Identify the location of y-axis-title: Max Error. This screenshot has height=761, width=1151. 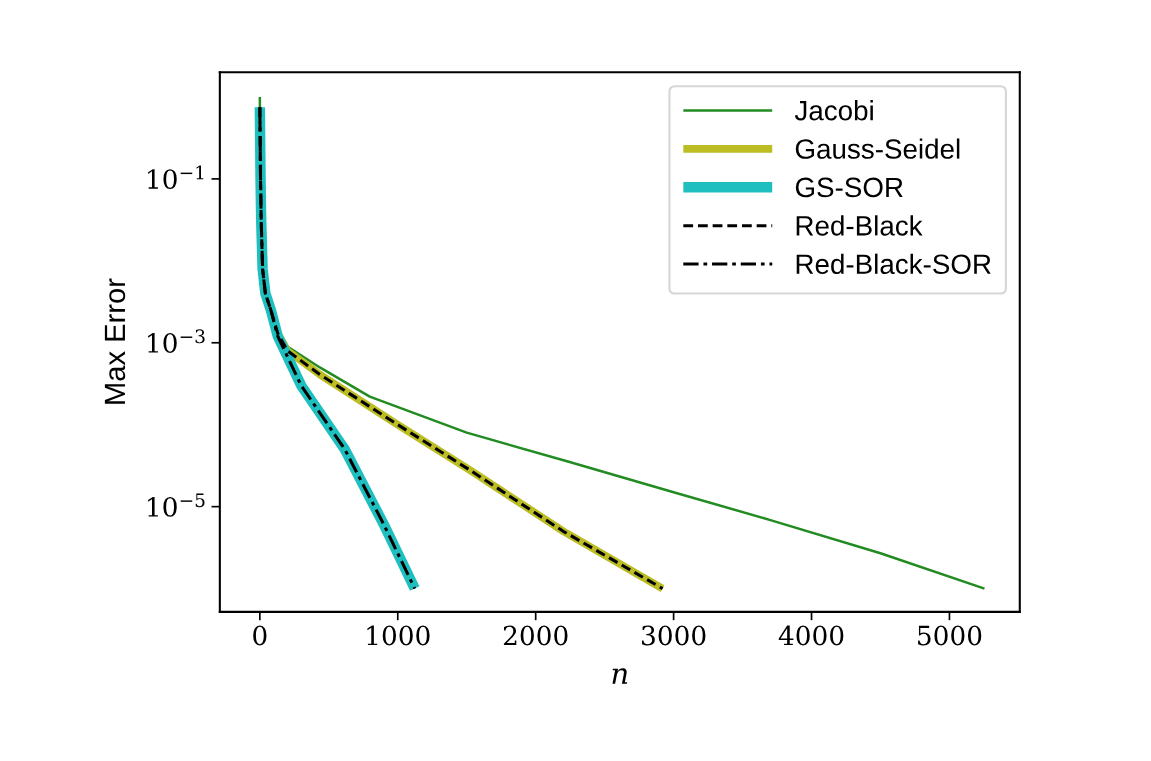
(115, 341).